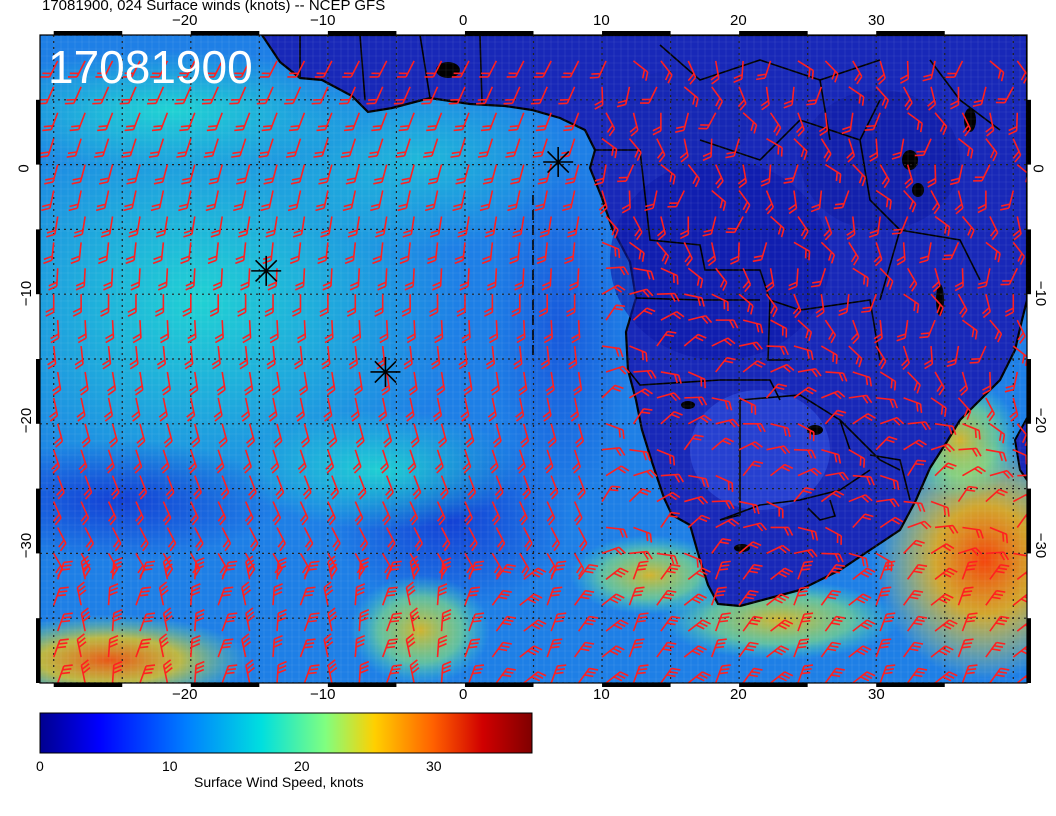 The width and height of the screenshot is (1056, 816). Describe the element at coordinates (286, 733) in the screenshot. I see `colorbar` at that location.